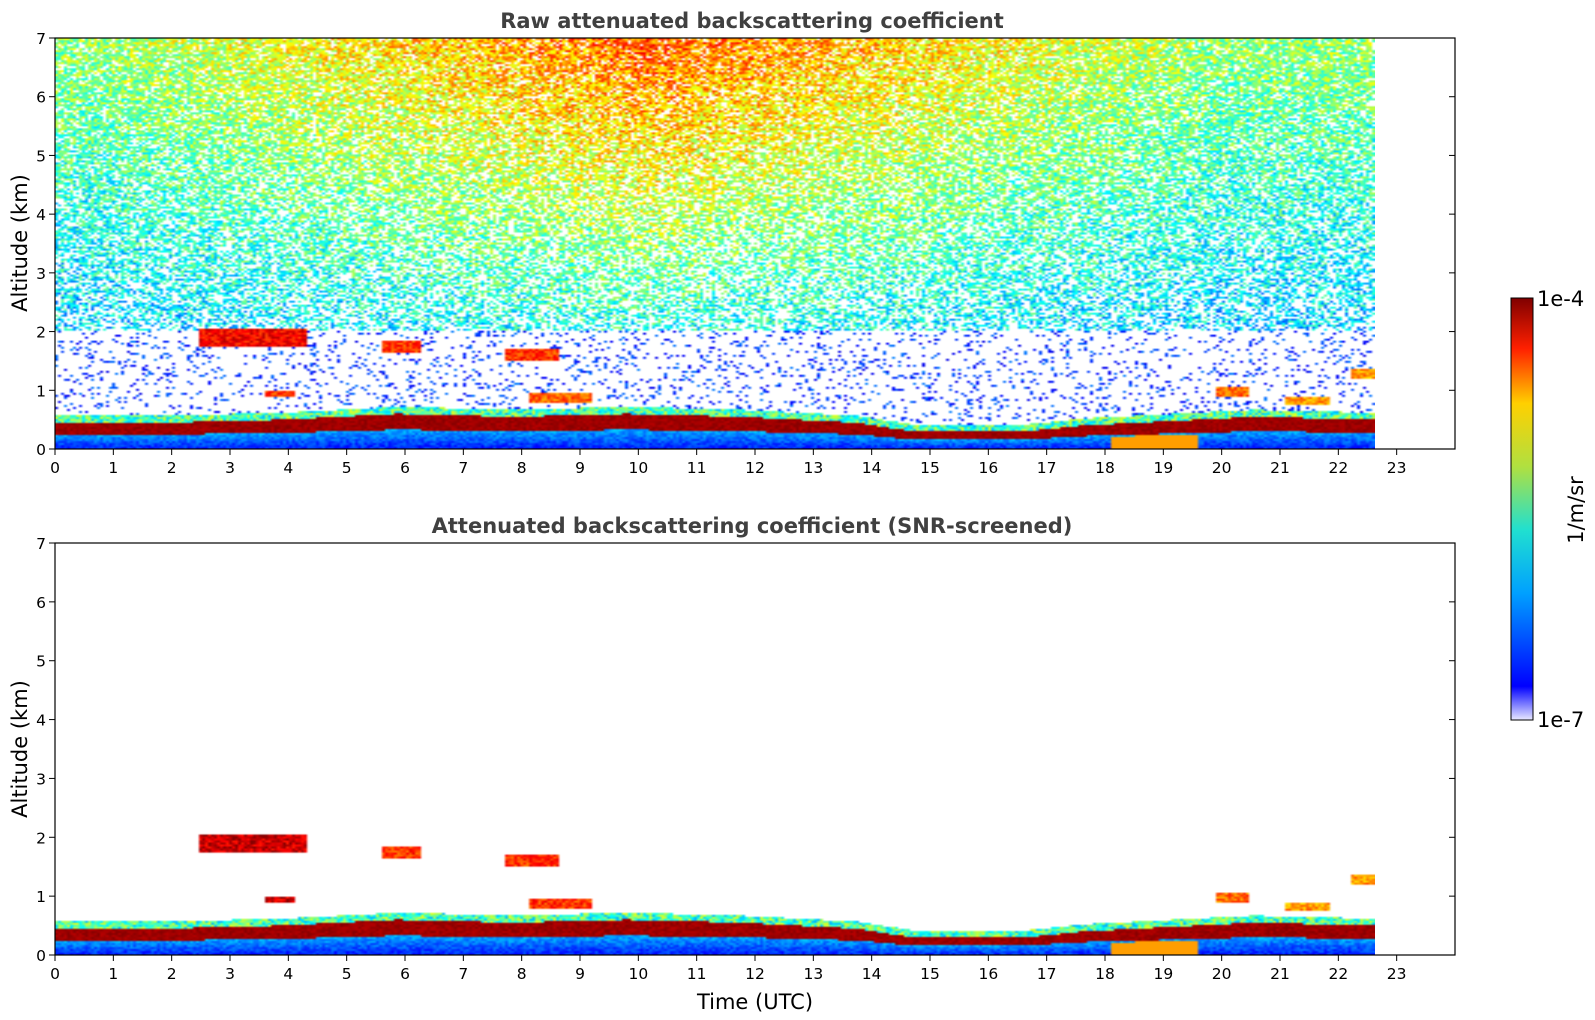  Describe the element at coordinates (1560, 720) in the screenshot. I see `colorbar-min-label: 1e-7` at that location.